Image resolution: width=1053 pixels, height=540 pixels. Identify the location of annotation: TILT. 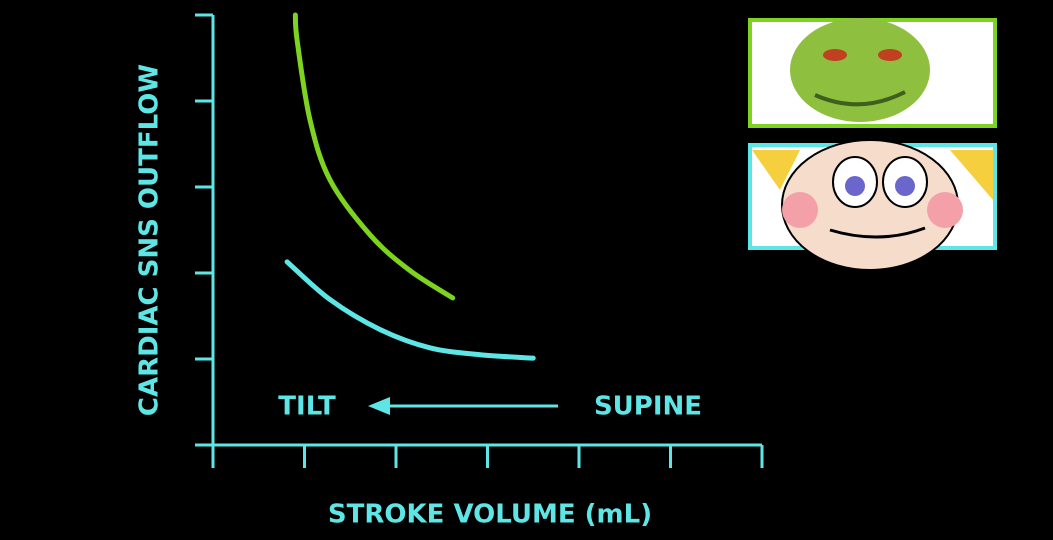
(307, 407).